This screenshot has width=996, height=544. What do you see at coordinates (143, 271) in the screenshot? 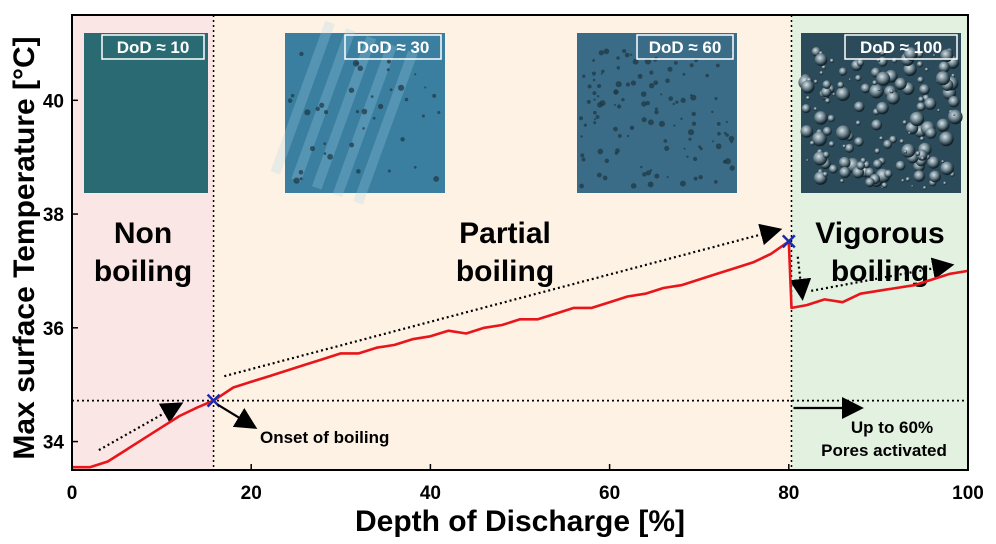
I see `region-1-label-line2: boiling` at bounding box center [143, 271].